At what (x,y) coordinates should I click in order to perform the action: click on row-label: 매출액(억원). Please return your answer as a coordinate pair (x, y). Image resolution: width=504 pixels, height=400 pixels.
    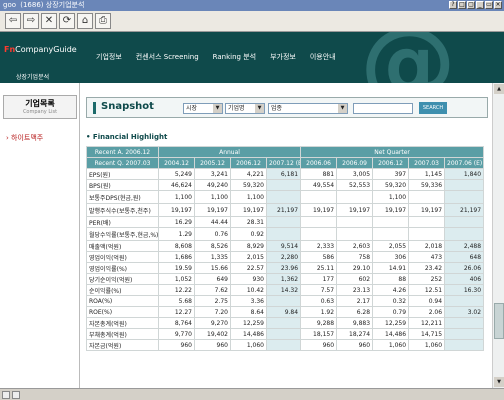
    Looking at the image, I should click on (122, 246).